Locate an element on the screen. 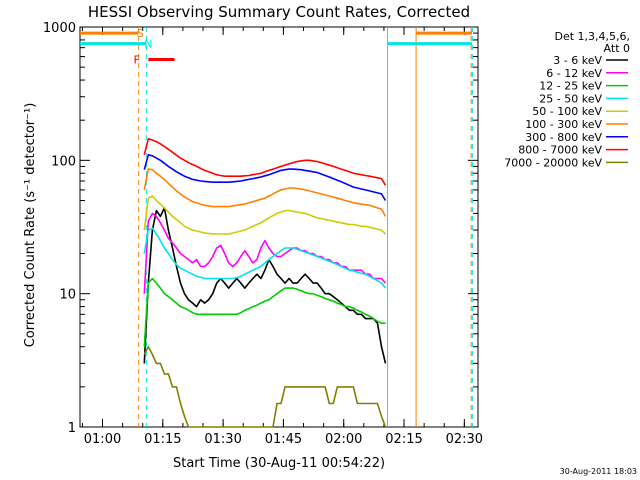 Image resolution: width=640 pixels, height=480 pixels. flag-label-S: S is located at coordinates (140, 33).